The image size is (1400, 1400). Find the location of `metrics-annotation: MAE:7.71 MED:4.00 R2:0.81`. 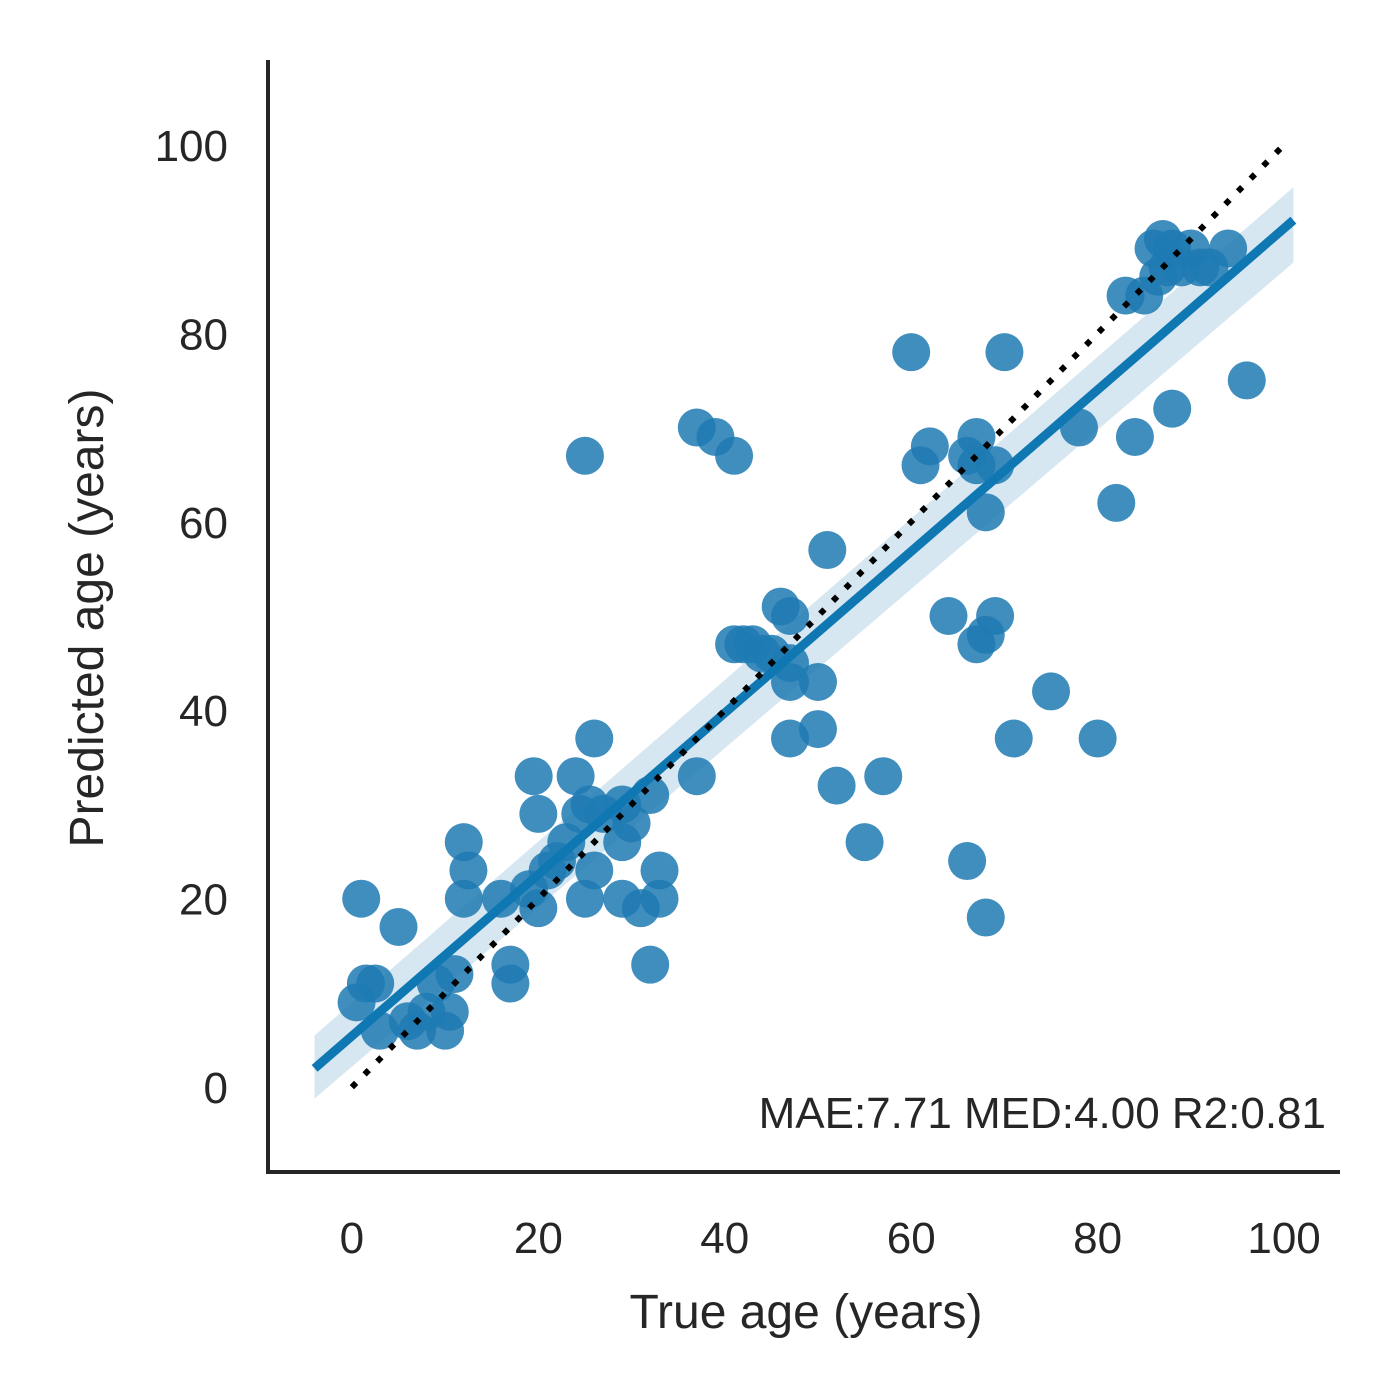

metrics-annotation: MAE:7.71 MED:4.00 R2:0.81 is located at coordinates (1042, 1113).